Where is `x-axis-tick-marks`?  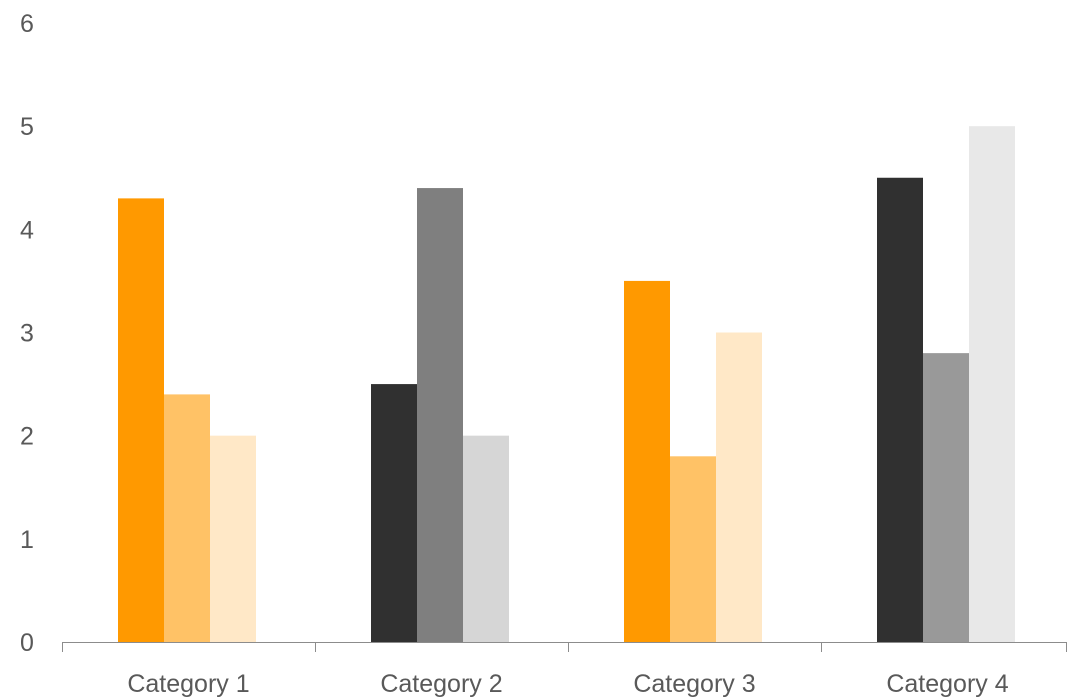 x-axis-tick-marks is located at coordinates (564, 647).